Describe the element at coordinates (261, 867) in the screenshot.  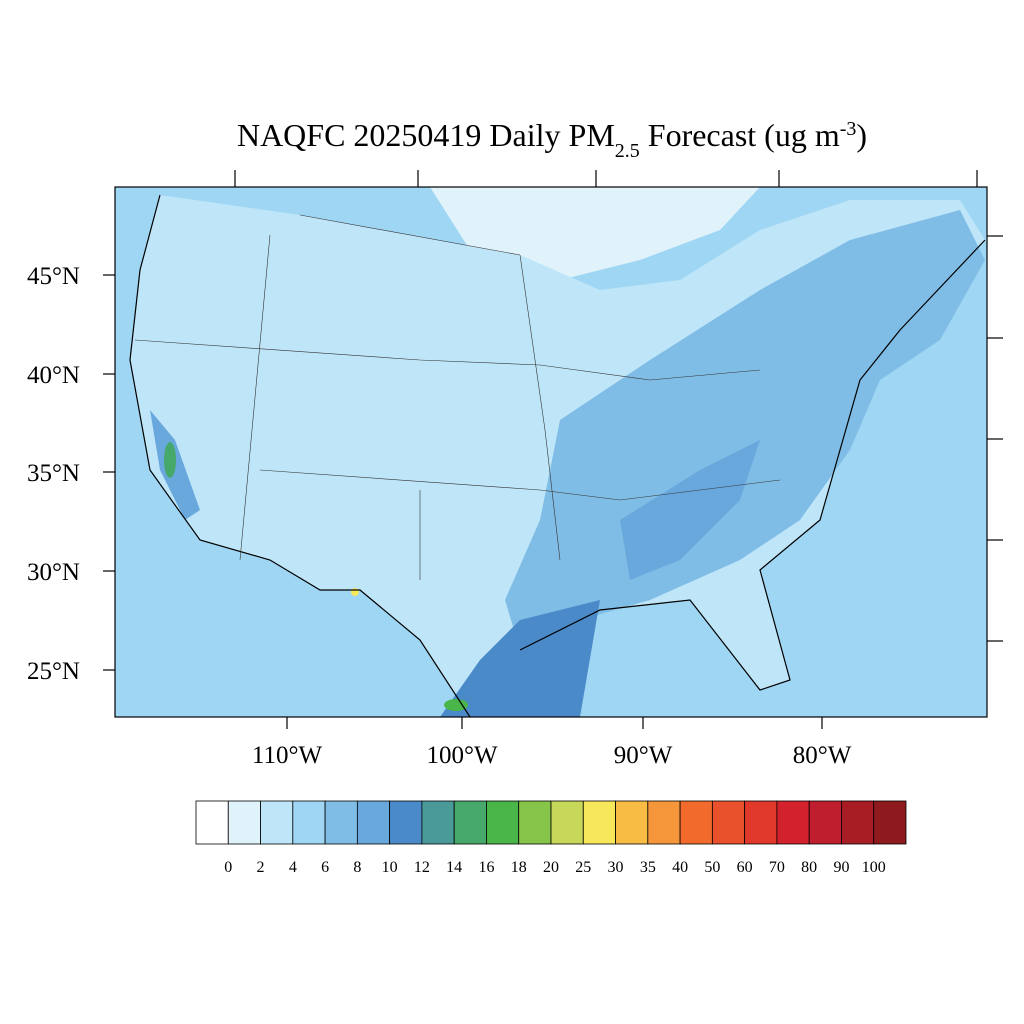
I see `colorbar-label: 2` at that location.